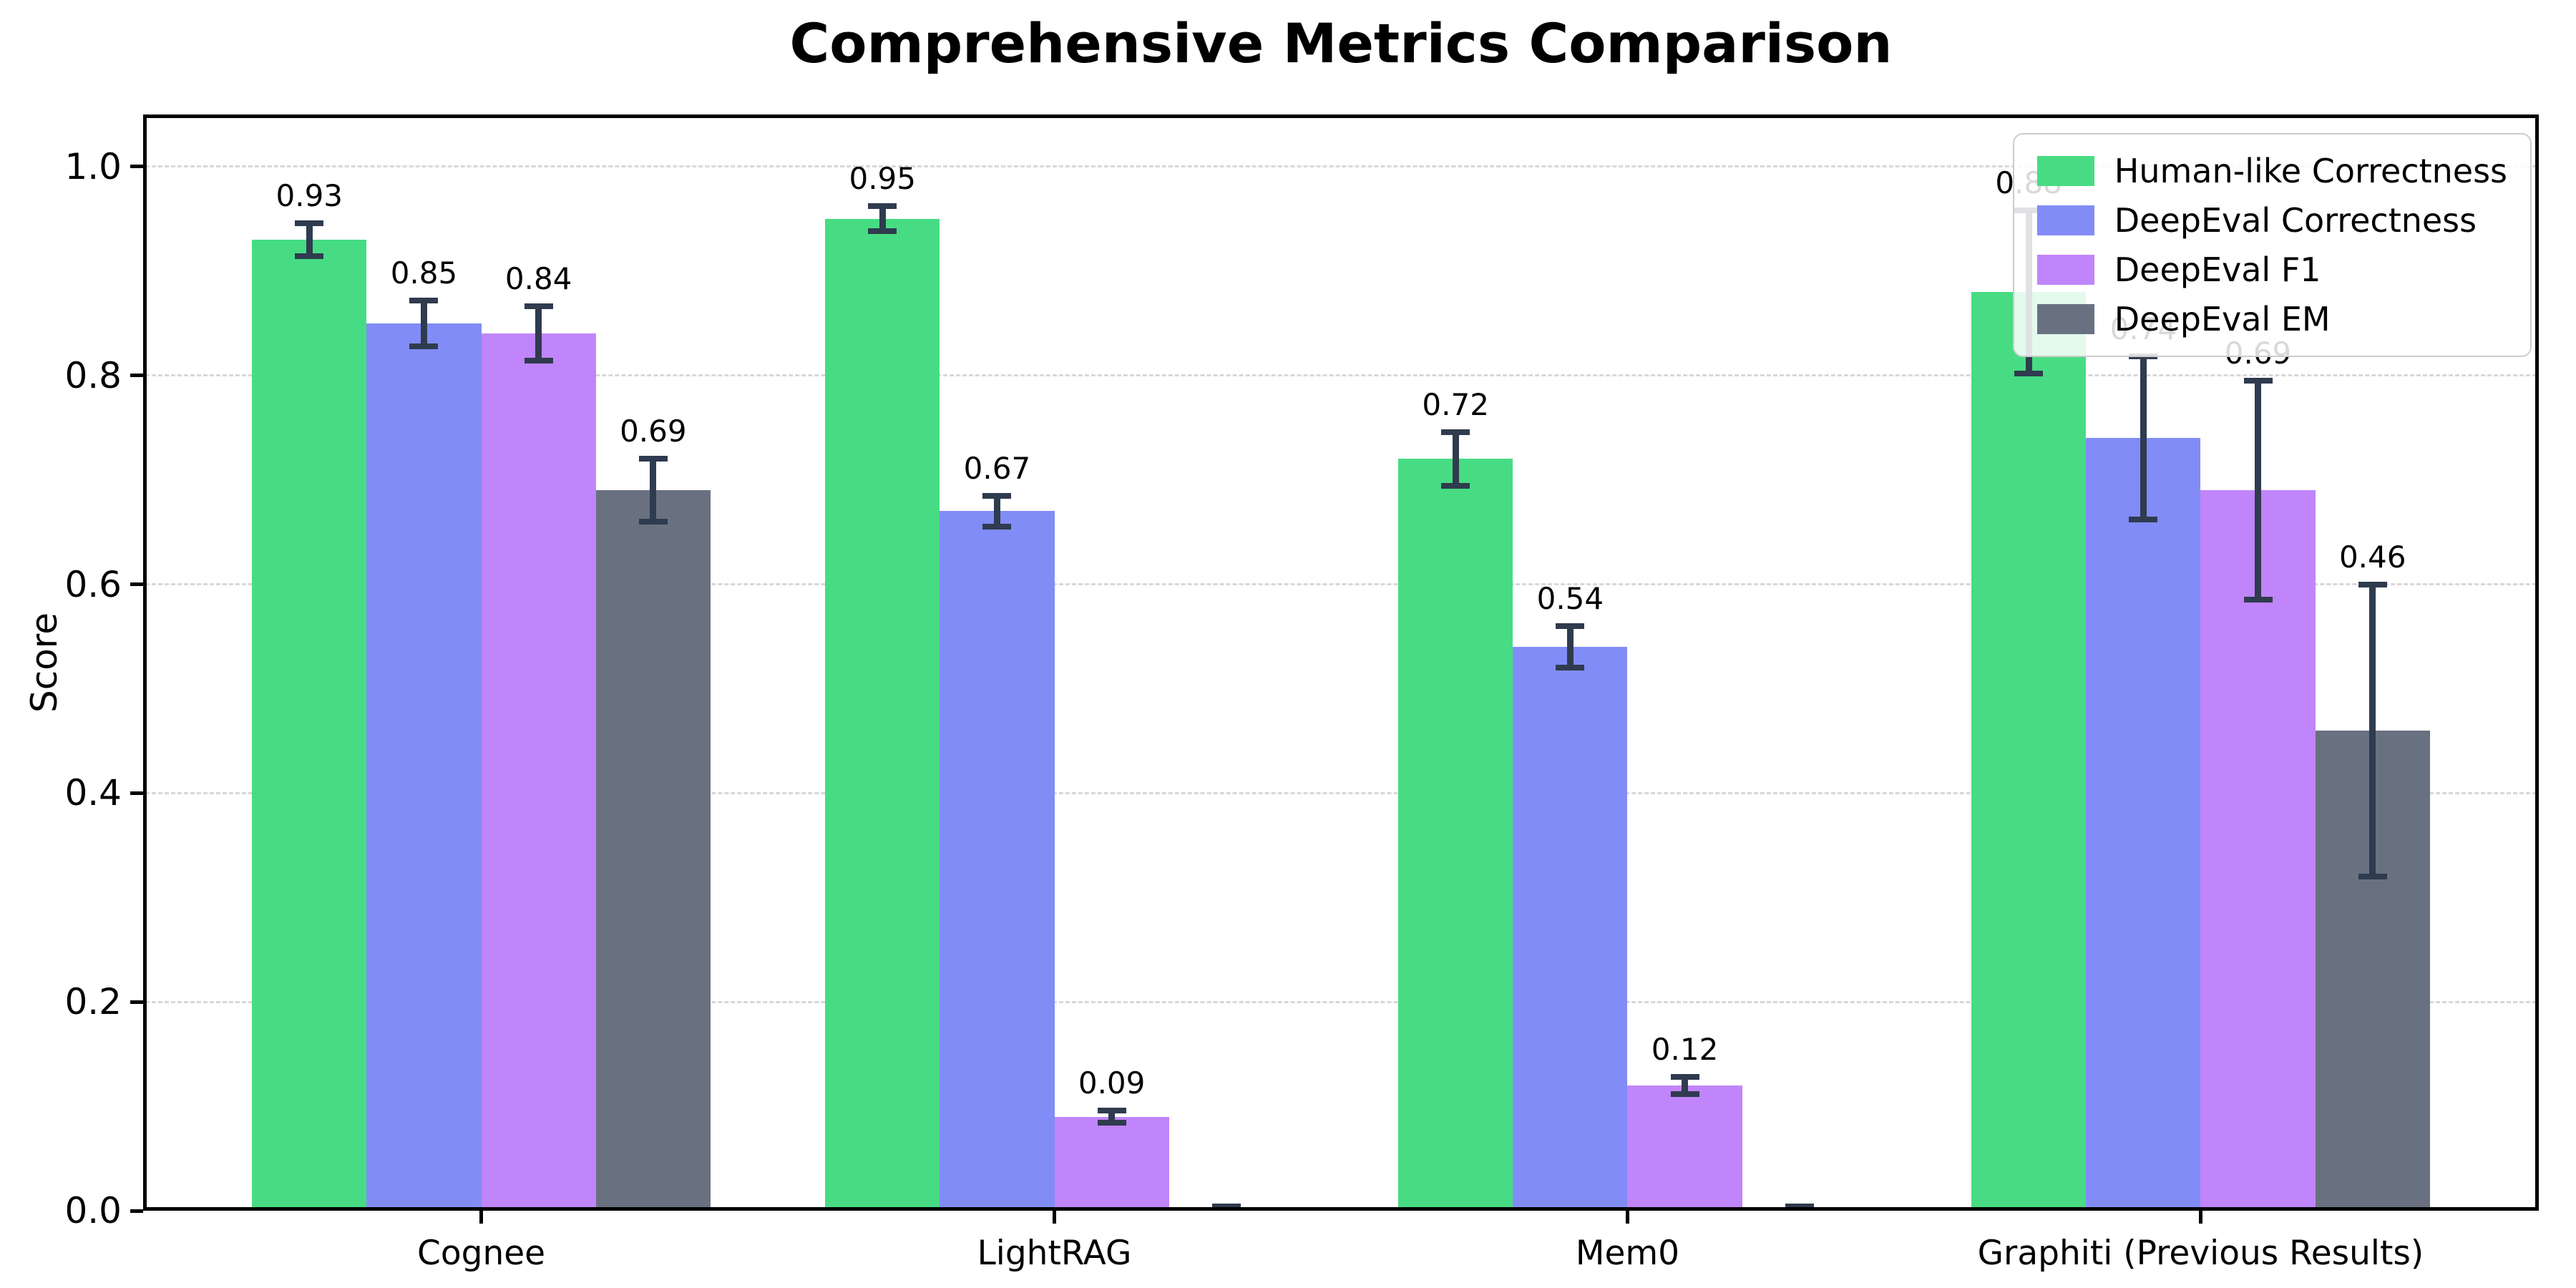  What do you see at coordinates (1685, 1050) in the screenshot?
I see `bar-value-label: 0.12` at bounding box center [1685, 1050].